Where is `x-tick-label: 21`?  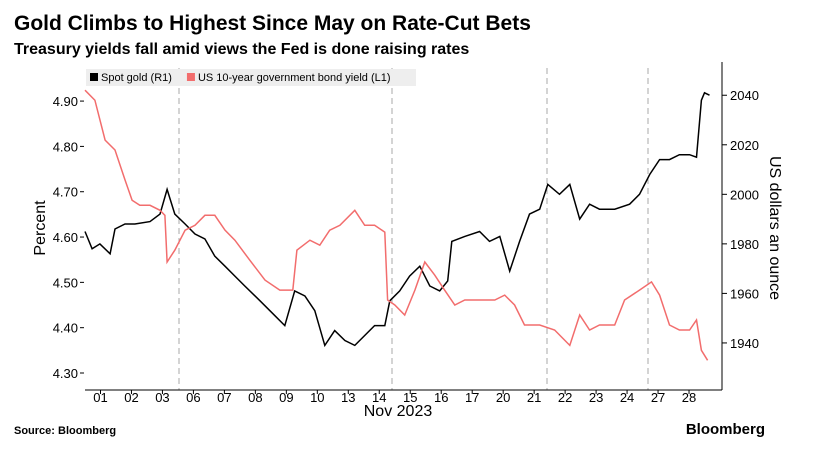 x-tick-label: 21 is located at coordinates (534, 397).